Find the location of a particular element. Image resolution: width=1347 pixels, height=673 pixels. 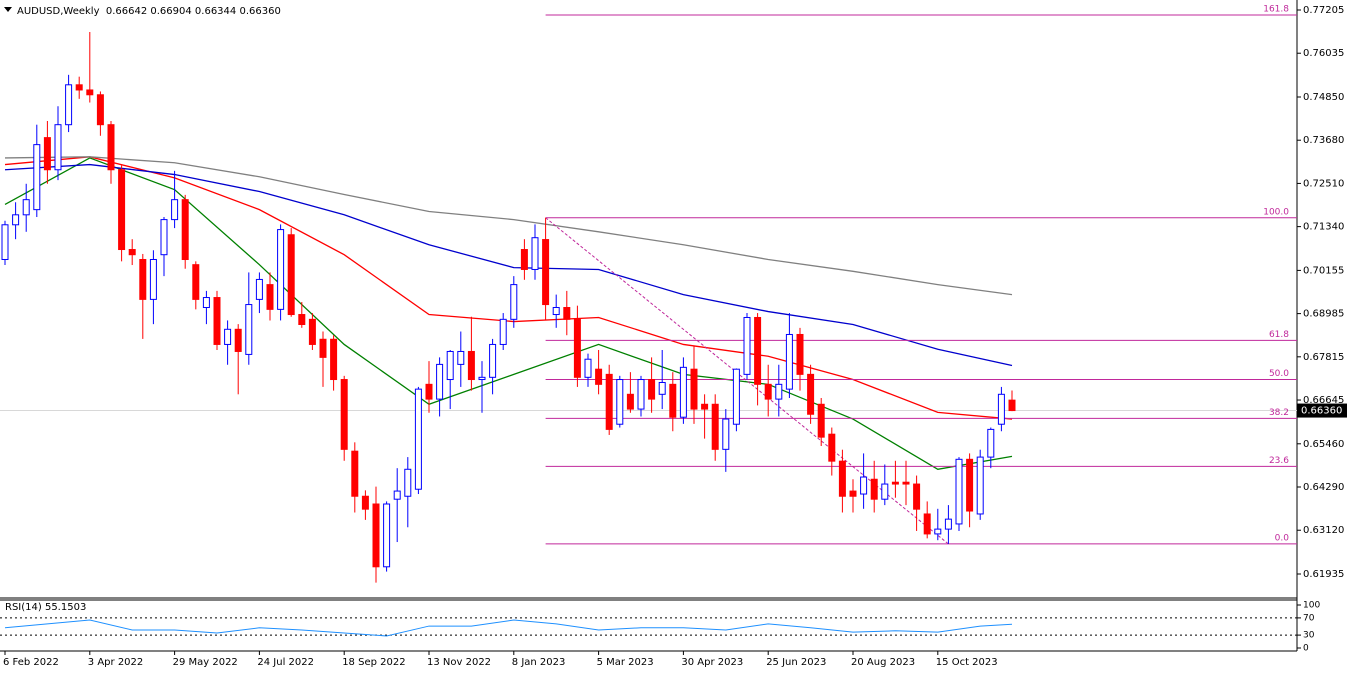

y-tick-label: 0.65460 is located at coordinates (1323, 444).